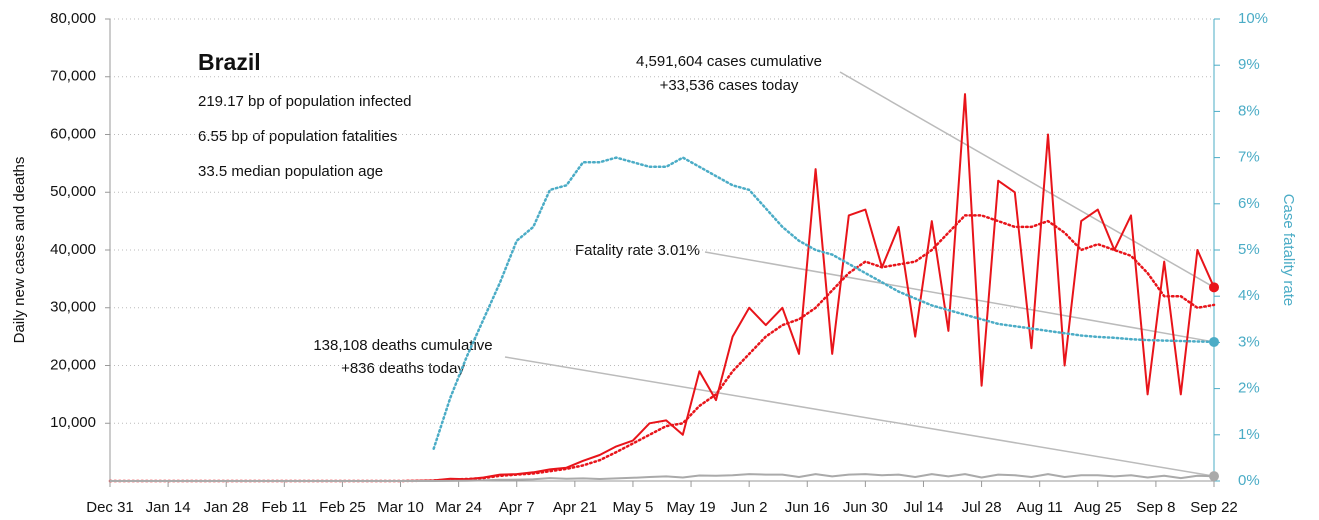 This screenshot has width=1319, height=520. Describe the element at coordinates (637, 250) in the screenshot. I see `annotation: Fatality rate 3.01%` at that location.